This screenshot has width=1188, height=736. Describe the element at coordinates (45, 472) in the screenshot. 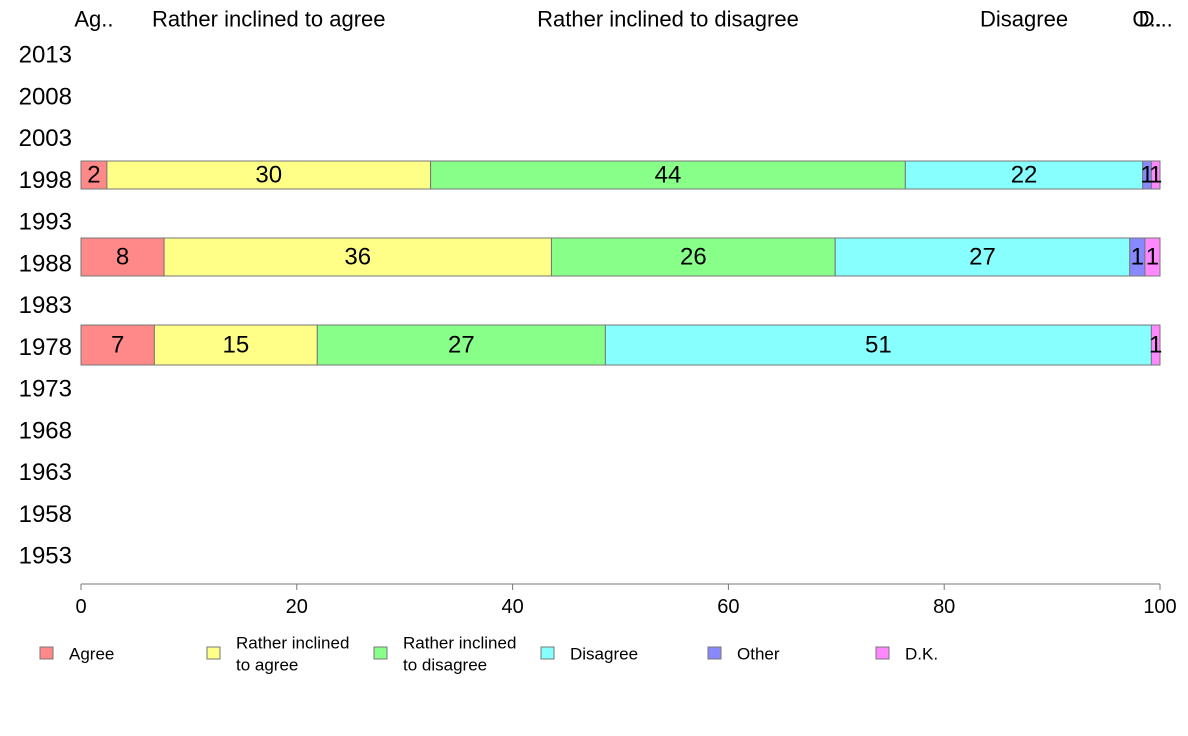

I see `year-label-1963: 1963` at that location.